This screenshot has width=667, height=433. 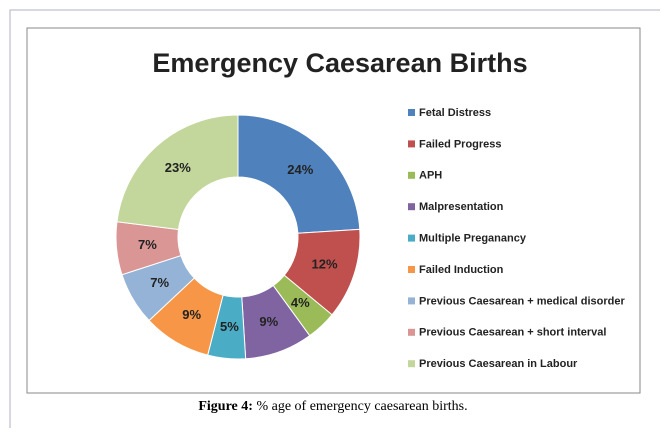 What do you see at coordinates (300, 302) in the screenshot?
I see `data-label: 4%` at bounding box center [300, 302].